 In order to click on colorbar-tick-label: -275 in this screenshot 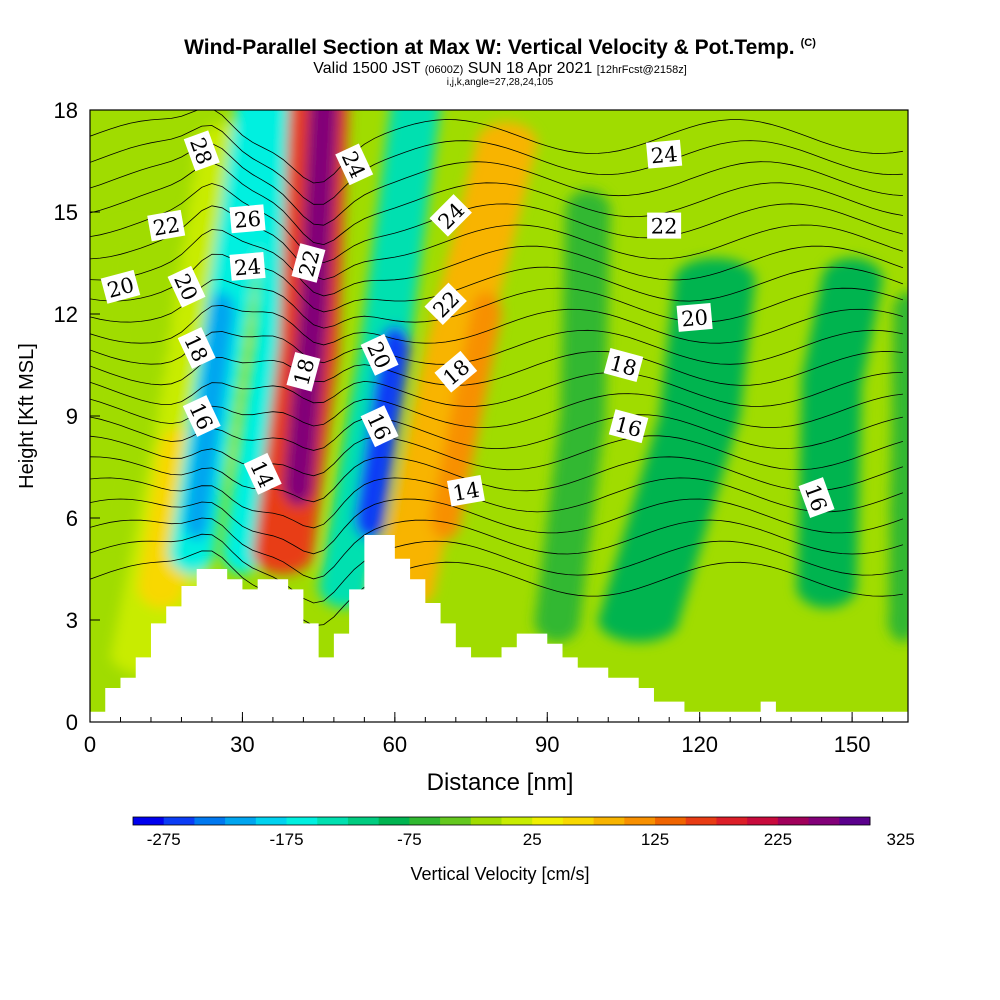, I will do `click(164, 839)`.